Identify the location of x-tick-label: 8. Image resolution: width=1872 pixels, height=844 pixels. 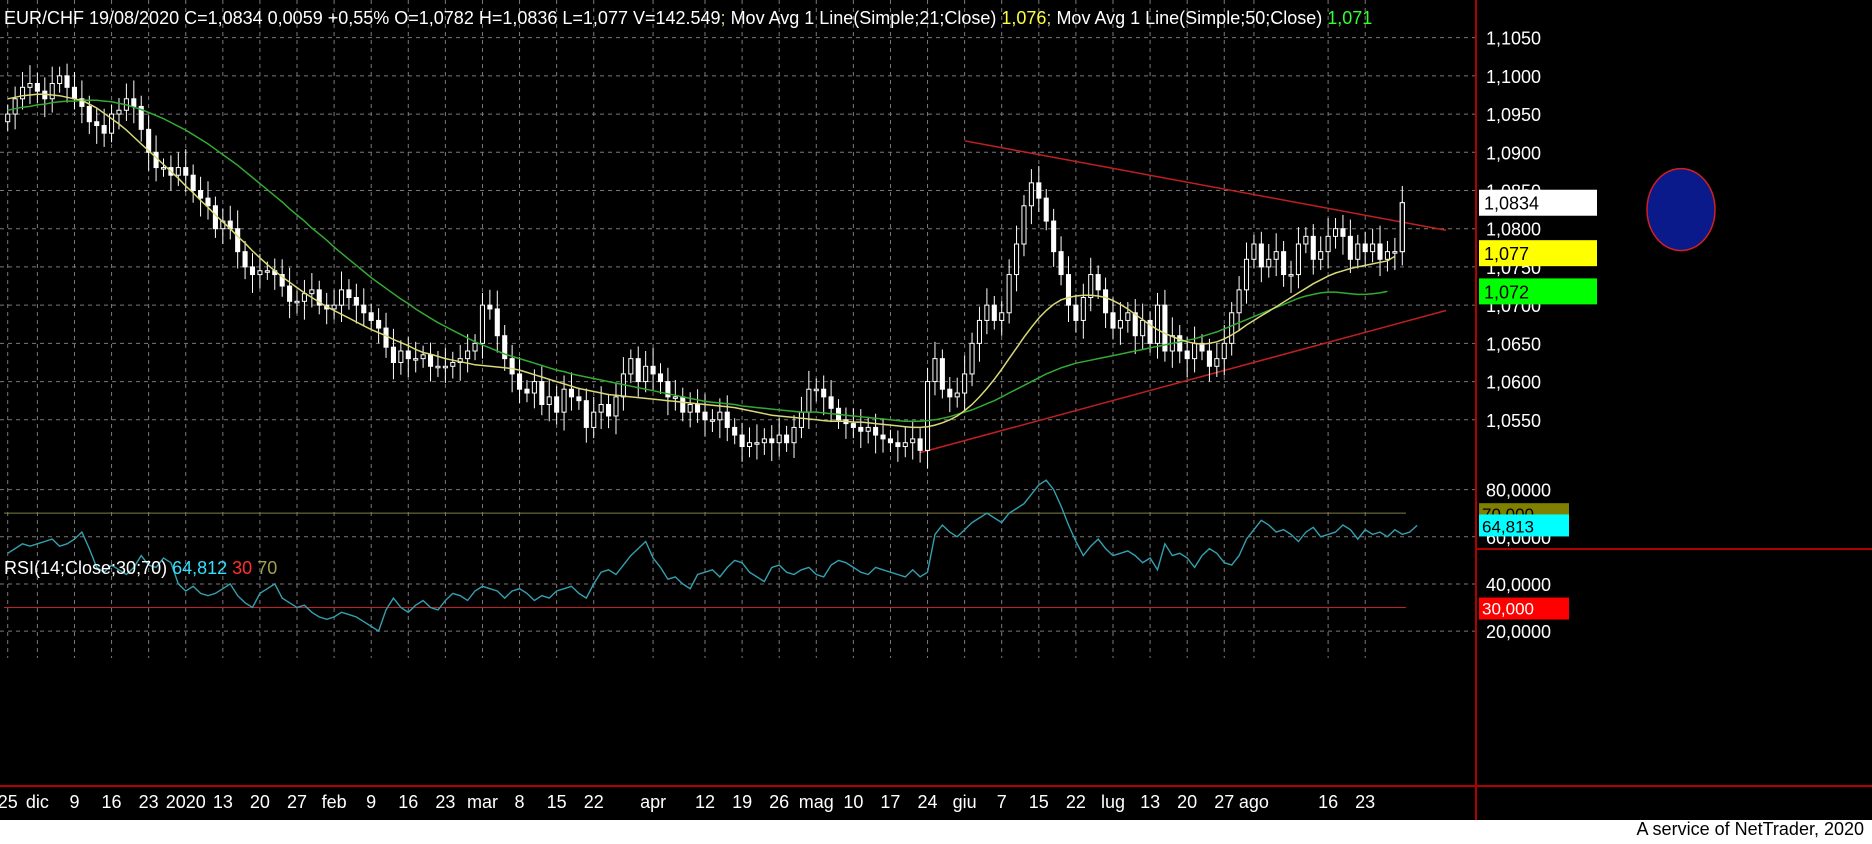
(520, 802).